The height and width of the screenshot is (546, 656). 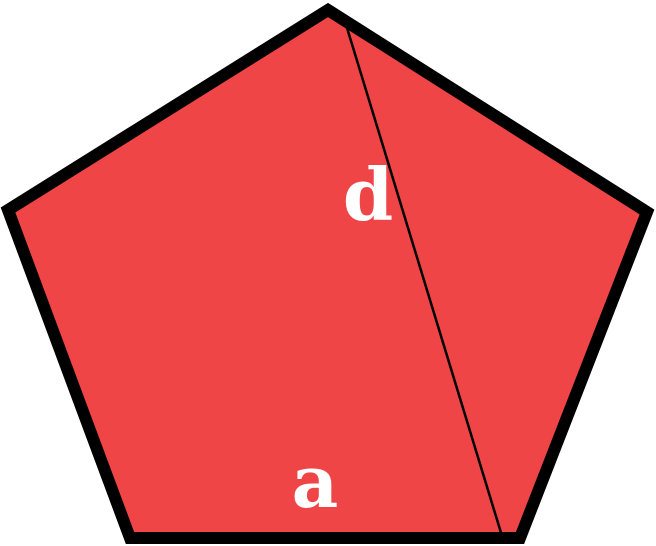 I want to click on side-label: a, so click(x=315, y=481).